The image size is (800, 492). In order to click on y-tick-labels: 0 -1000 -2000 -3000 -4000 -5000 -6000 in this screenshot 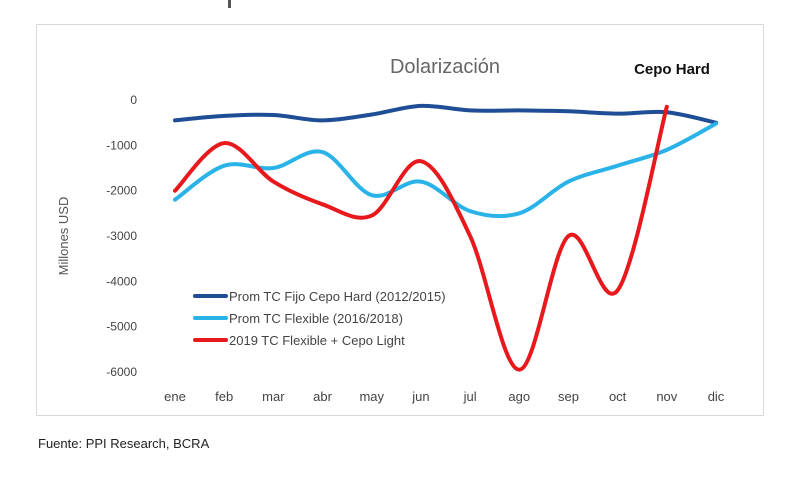, I will do `click(121, 236)`.